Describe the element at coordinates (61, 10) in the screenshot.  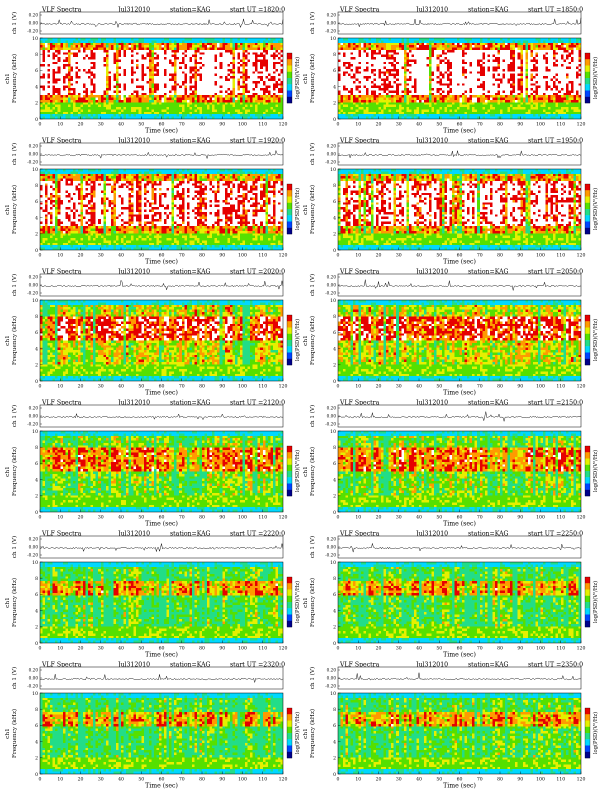
I see `panel-title: VLF Spectra` at that location.